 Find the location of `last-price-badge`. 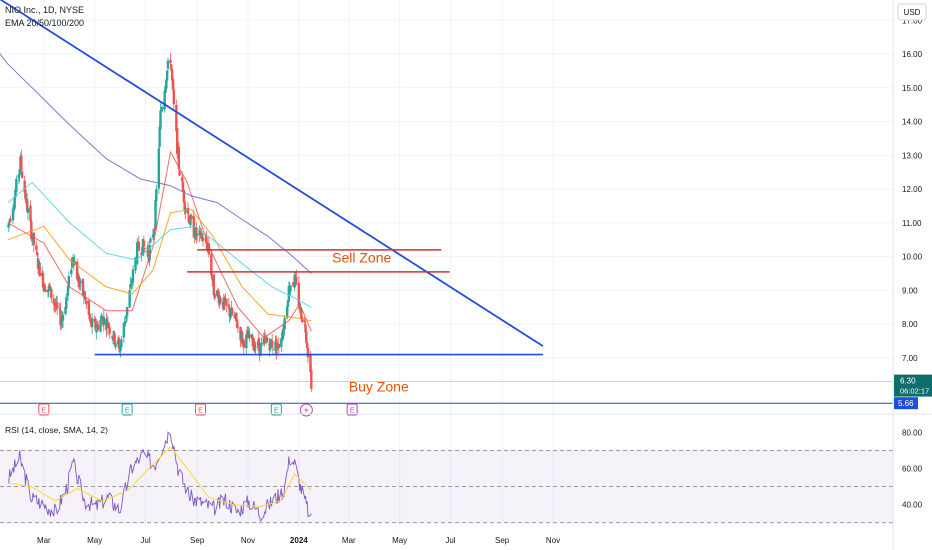

last-price-badge is located at coordinates (913, 385).